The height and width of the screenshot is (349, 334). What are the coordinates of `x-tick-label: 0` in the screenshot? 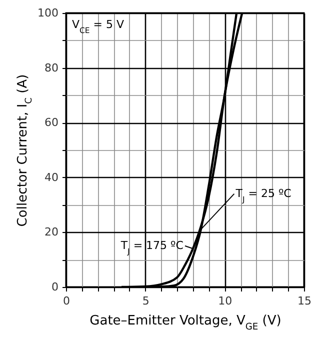 It's located at (66, 301).